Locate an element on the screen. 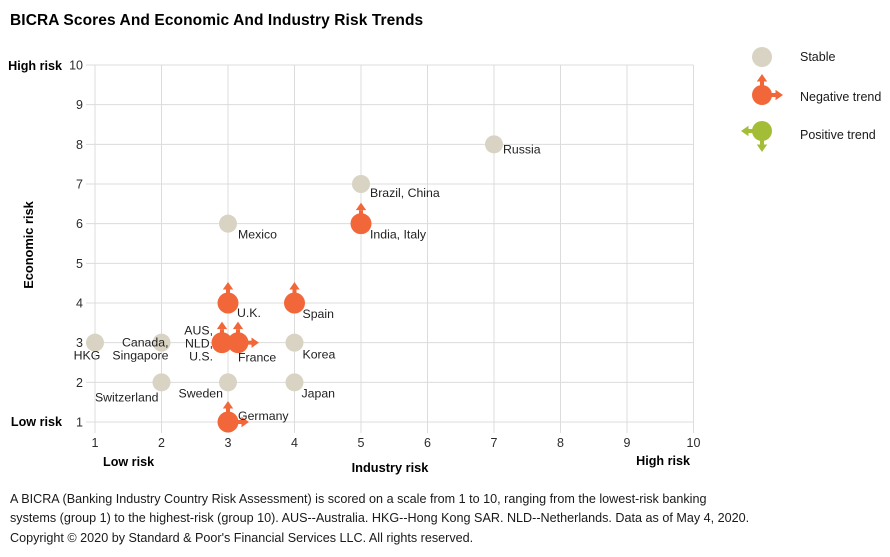 This screenshot has width=890, height=557. y-tick-label: 2 is located at coordinates (79, 383).